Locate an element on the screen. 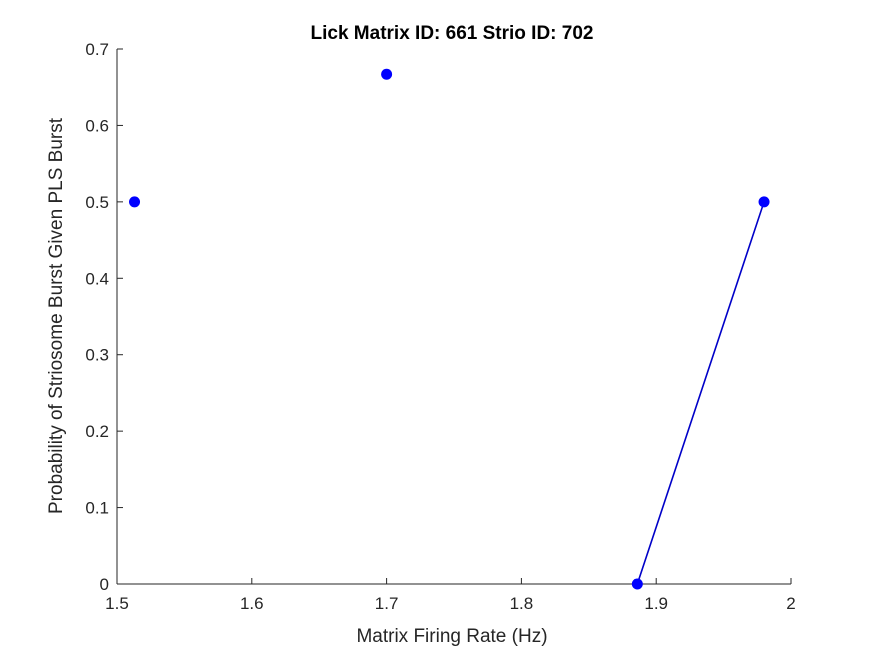 This screenshot has height=656, width=875. x-tick-label: 1.8 is located at coordinates (522, 603).